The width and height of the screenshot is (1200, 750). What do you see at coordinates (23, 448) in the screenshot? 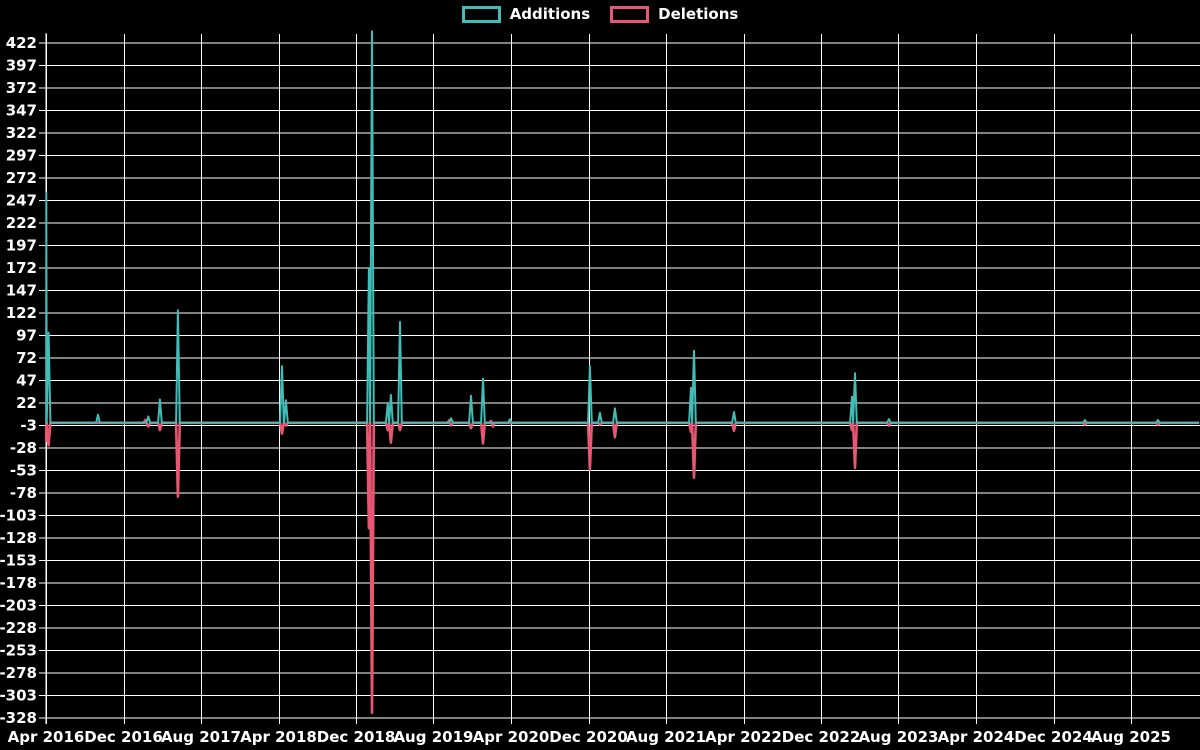
I see `y-tick-label: -28` at bounding box center [23, 448].